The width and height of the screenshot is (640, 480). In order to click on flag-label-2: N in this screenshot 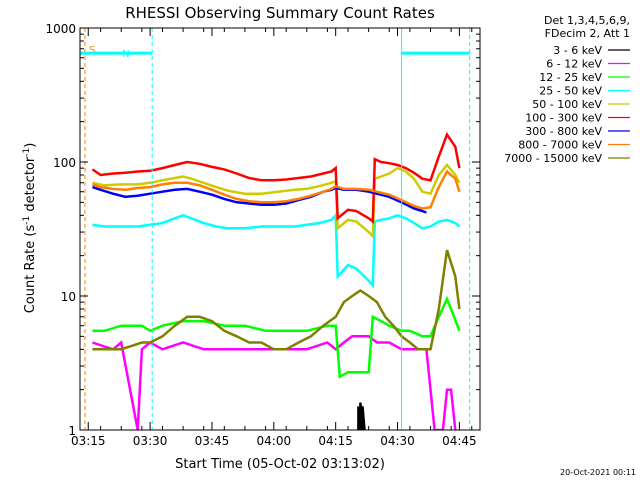, I will do `click(125, 54)`.